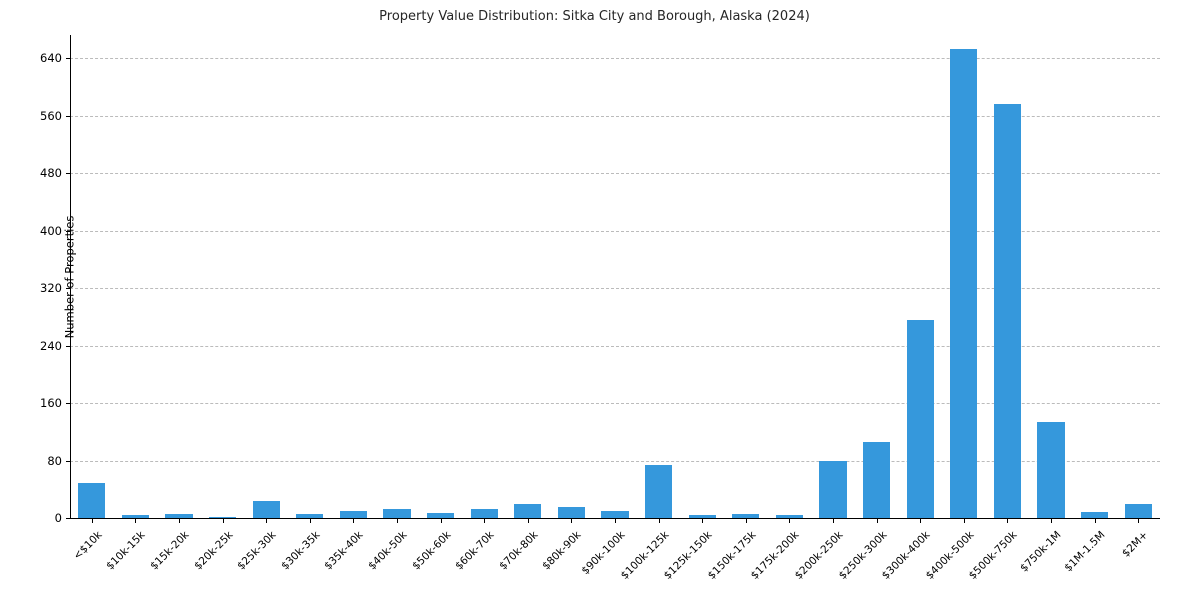  Describe the element at coordinates (51, 230) in the screenshot. I see `y-tick-label: 400` at that location.